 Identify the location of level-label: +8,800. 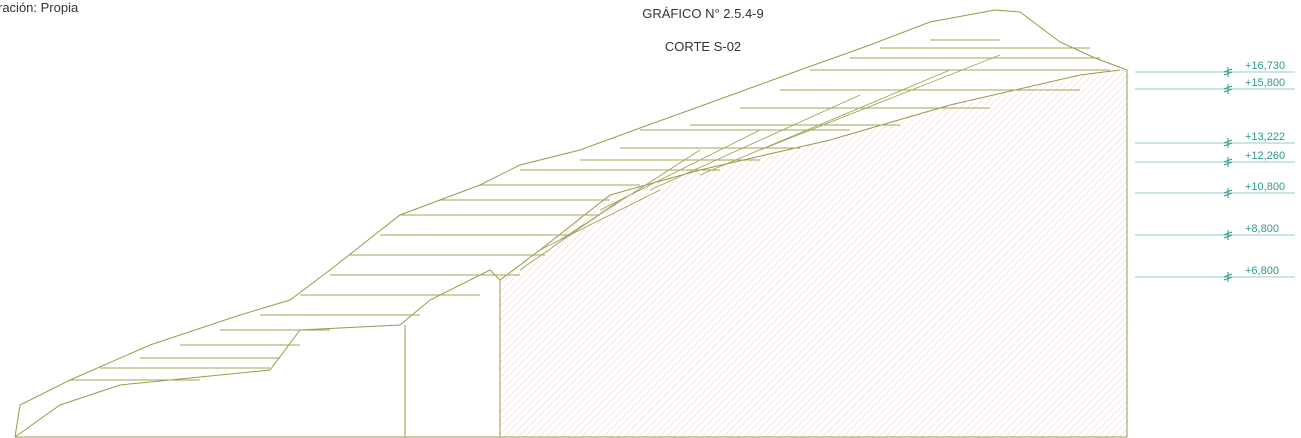
(1262, 229).